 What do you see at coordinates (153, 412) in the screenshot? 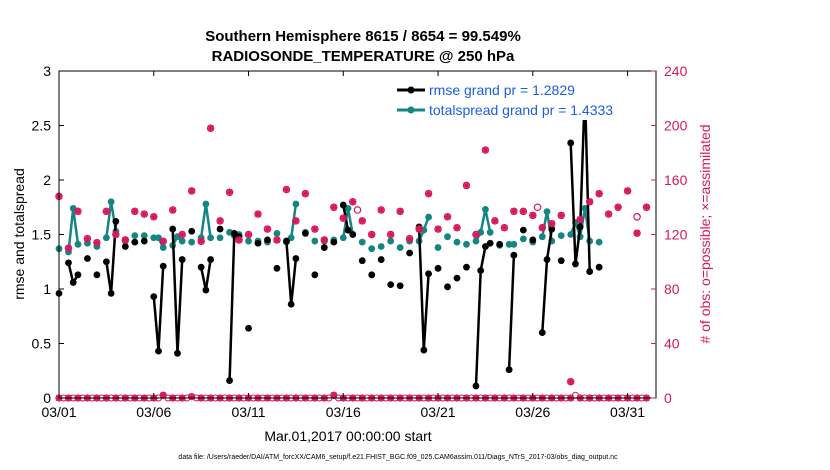
I see `x-tick-label: 03/06` at bounding box center [153, 412].